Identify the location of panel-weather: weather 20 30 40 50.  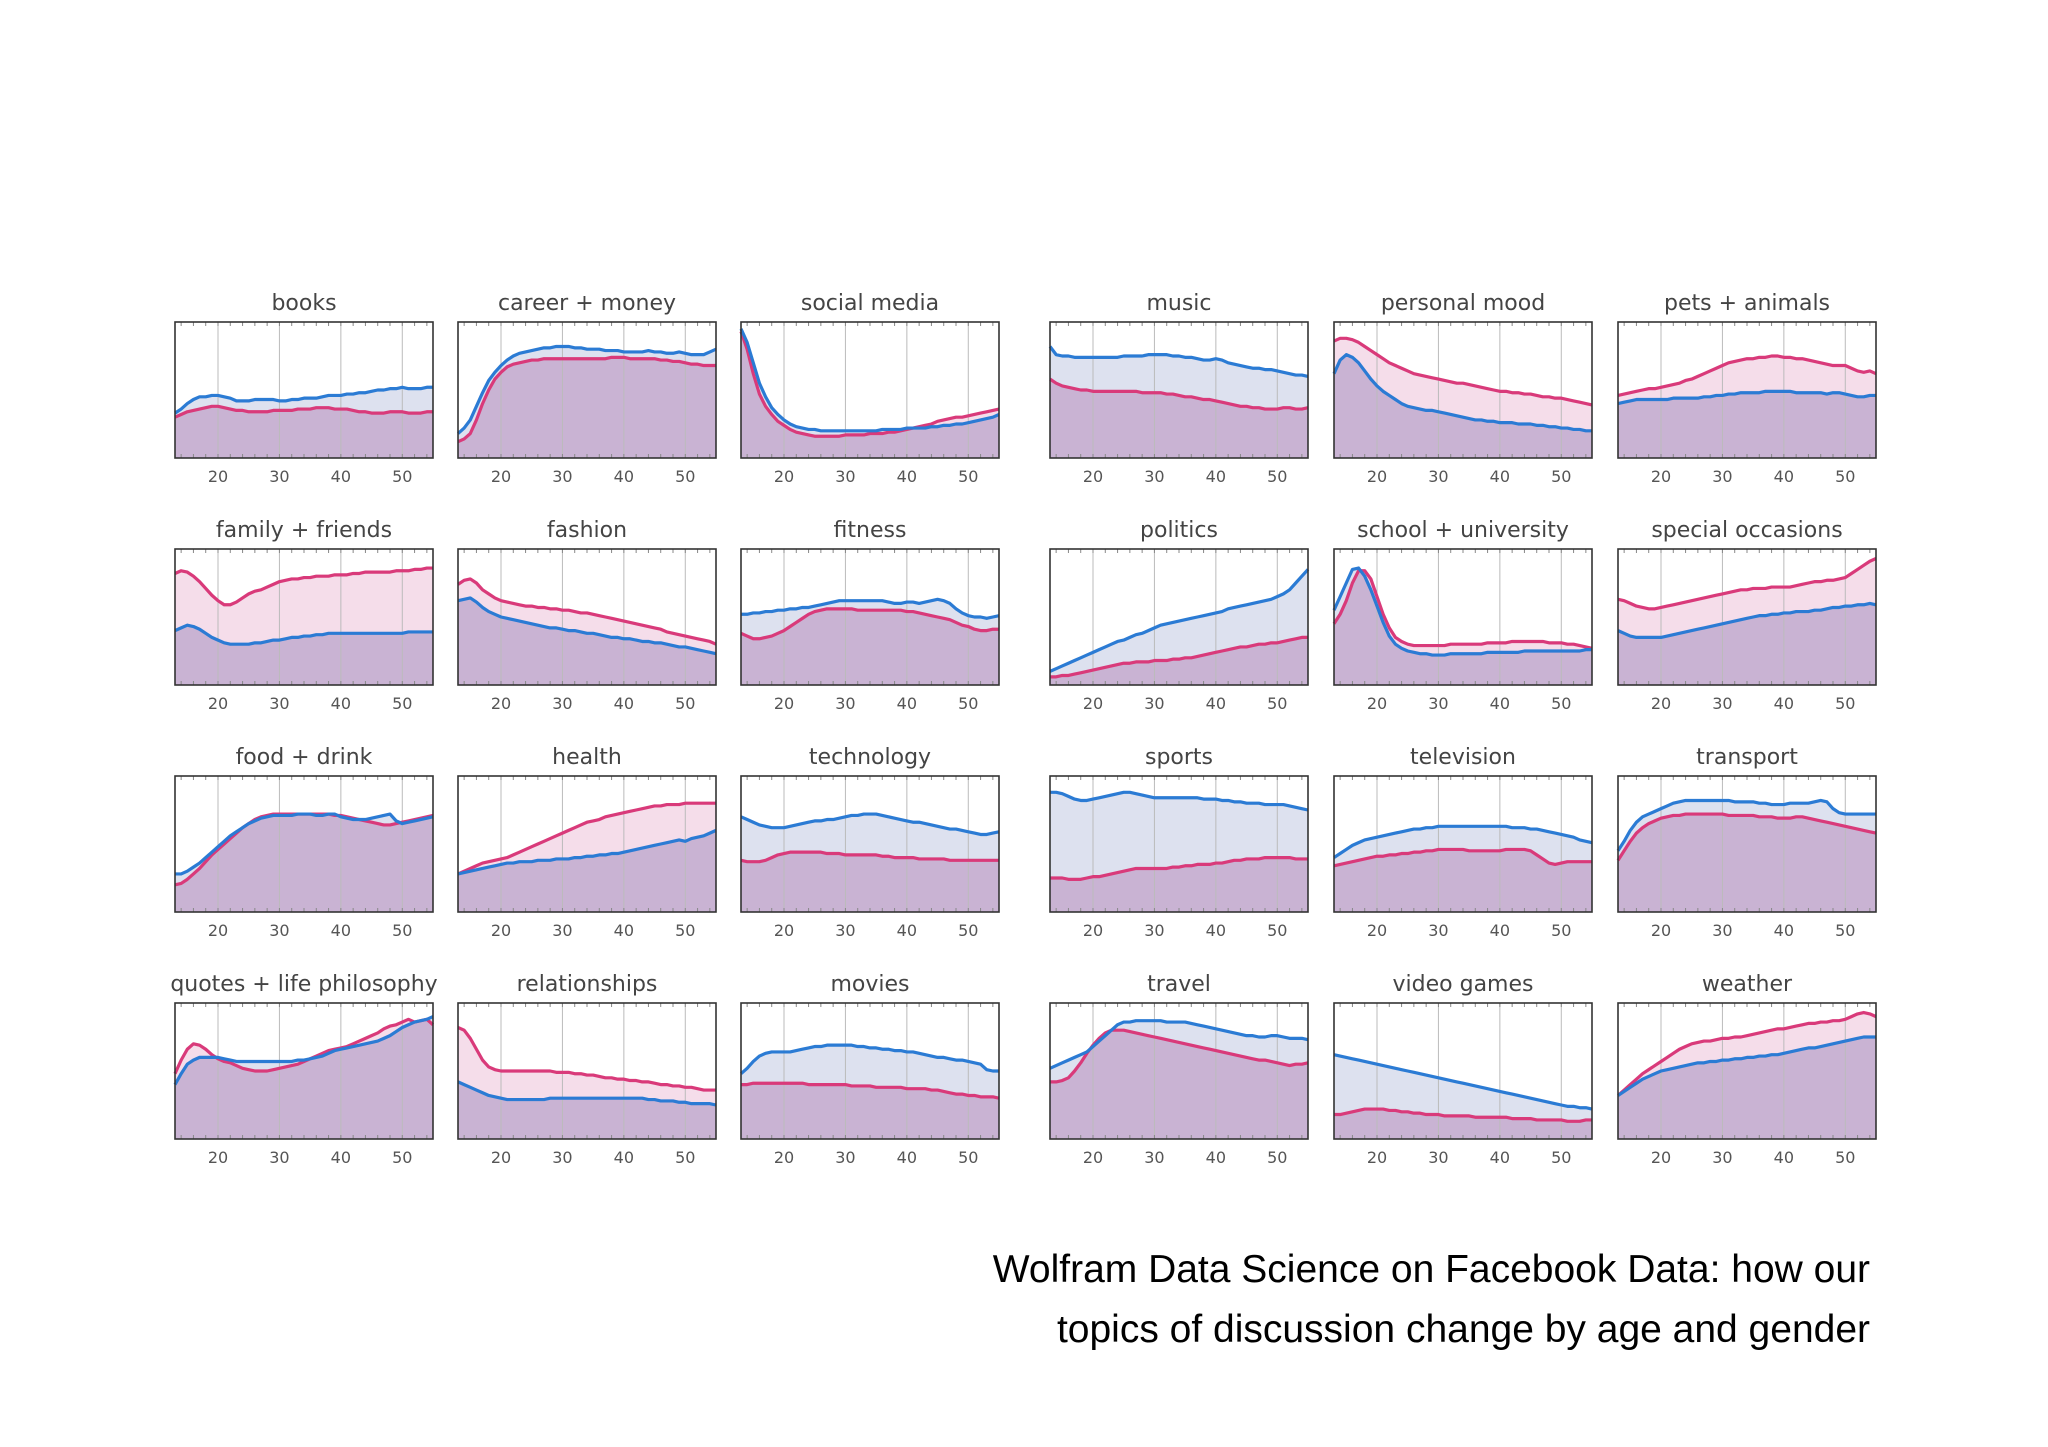
(1746, 1069).